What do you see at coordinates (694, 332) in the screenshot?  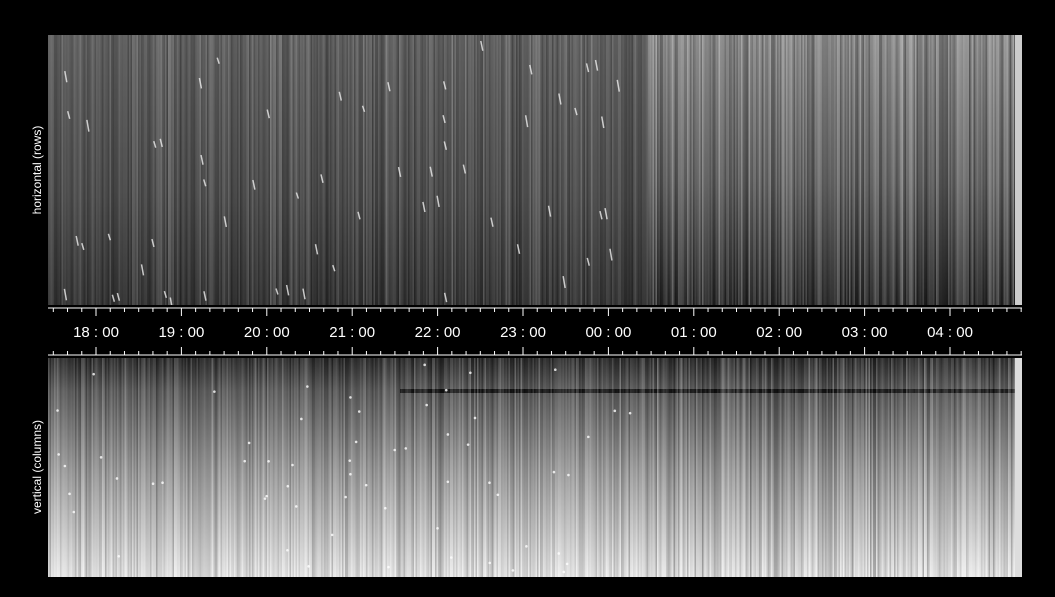 I see `time-label: 01 : 00` at bounding box center [694, 332].